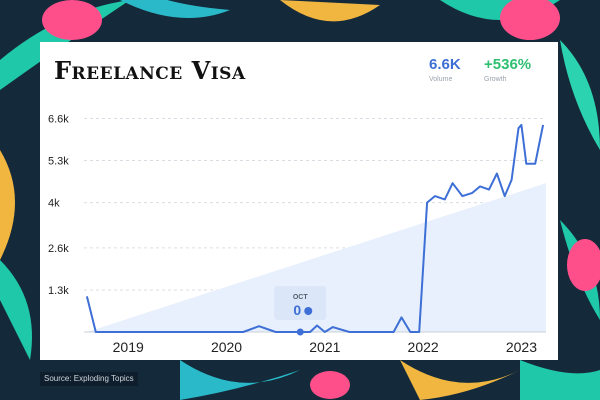 This screenshot has width=600, height=400. What do you see at coordinates (89, 379) in the screenshot?
I see `source-label: Source: Exploding Topics` at bounding box center [89, 379].